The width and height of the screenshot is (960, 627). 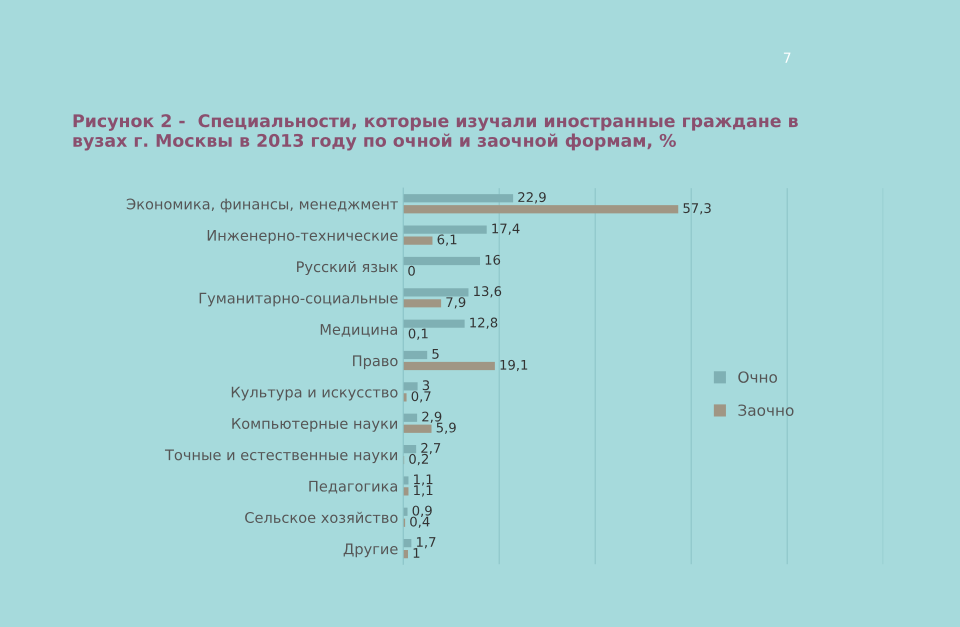 I want to click on y-tick-label: Медицина, so click(x=359, y=330).